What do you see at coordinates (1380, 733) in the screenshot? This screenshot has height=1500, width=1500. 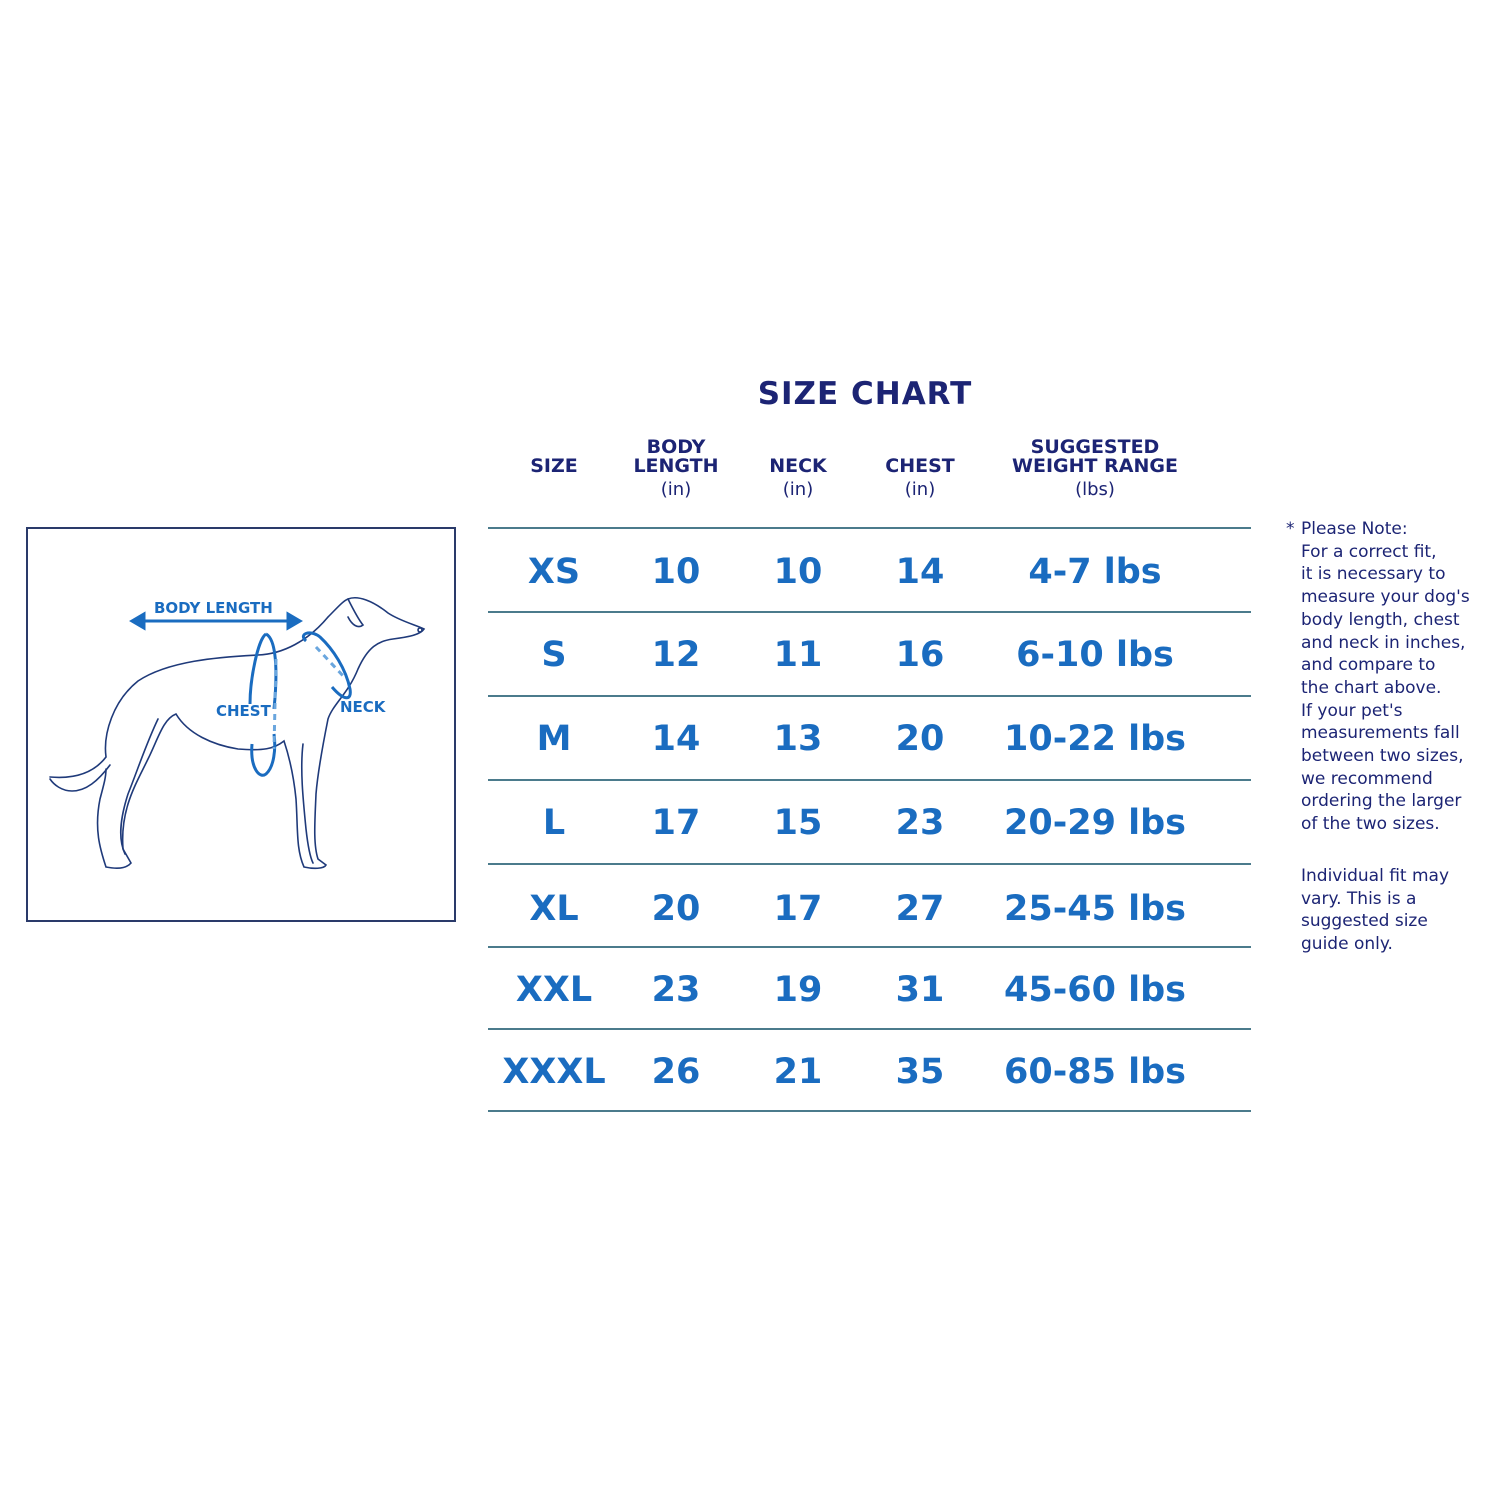 I see `note-line: measurements fall` at bounding box center [1380, 733].